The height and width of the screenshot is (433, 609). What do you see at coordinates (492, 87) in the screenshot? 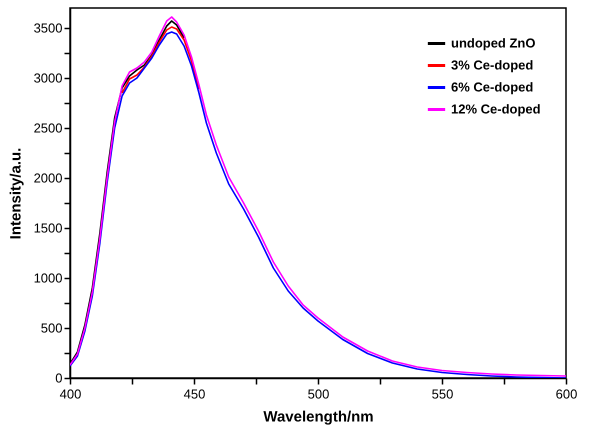
I see `legend-label: 6% Ce-doped` at bounding box center [492, 87].